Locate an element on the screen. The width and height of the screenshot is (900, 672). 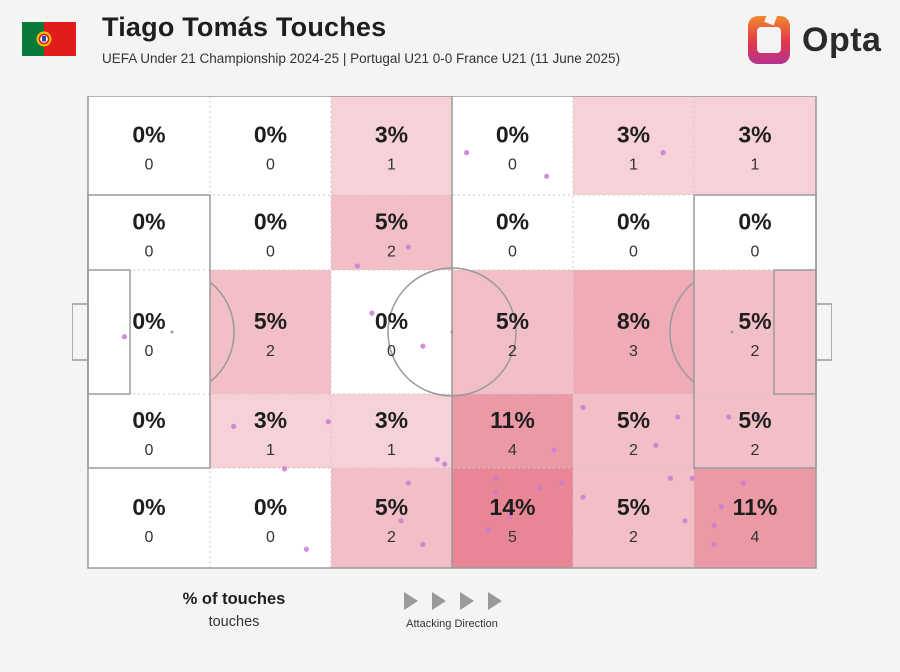
cell-count-label: 3 is located at coordinates (633, 351).